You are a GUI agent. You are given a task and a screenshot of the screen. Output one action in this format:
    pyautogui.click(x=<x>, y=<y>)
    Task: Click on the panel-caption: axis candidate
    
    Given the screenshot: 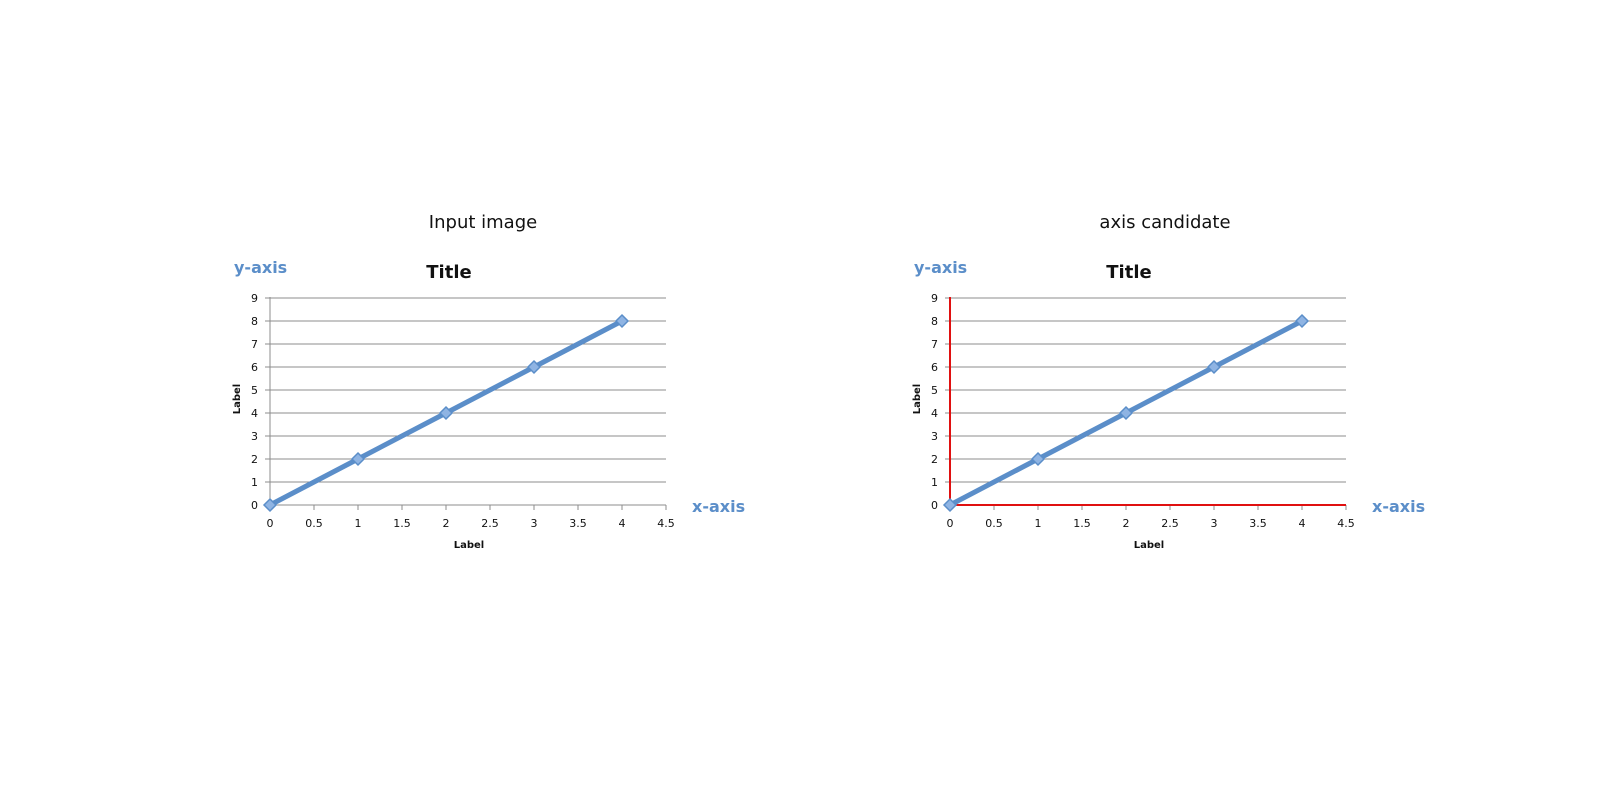 What is the action you would take?
    pyautogui.click(x=1165, y=222)
    